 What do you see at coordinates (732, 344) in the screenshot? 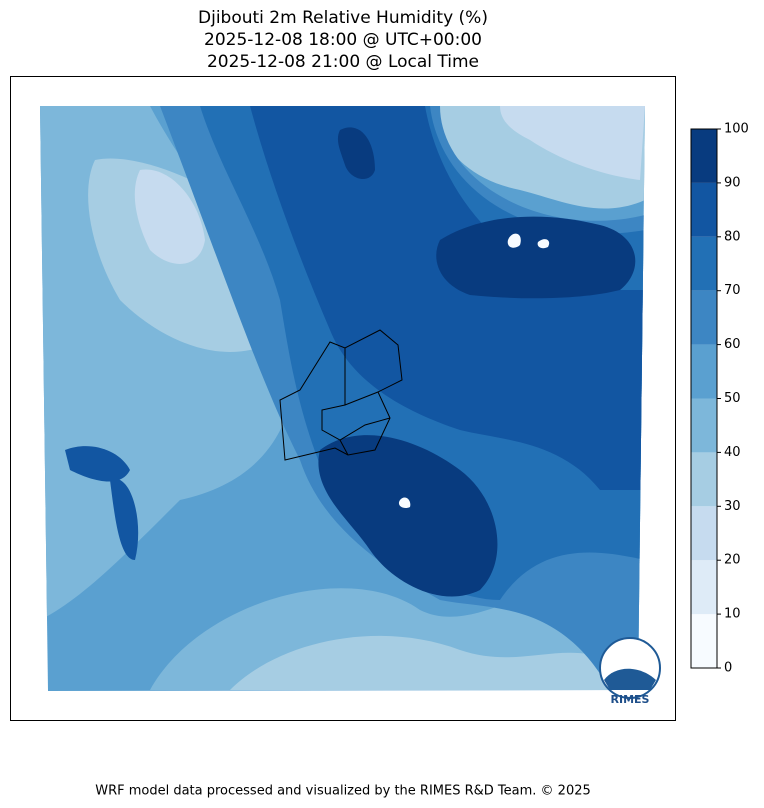
I see `colorbar-tick-label: 60` at bounding box center [732, 344].